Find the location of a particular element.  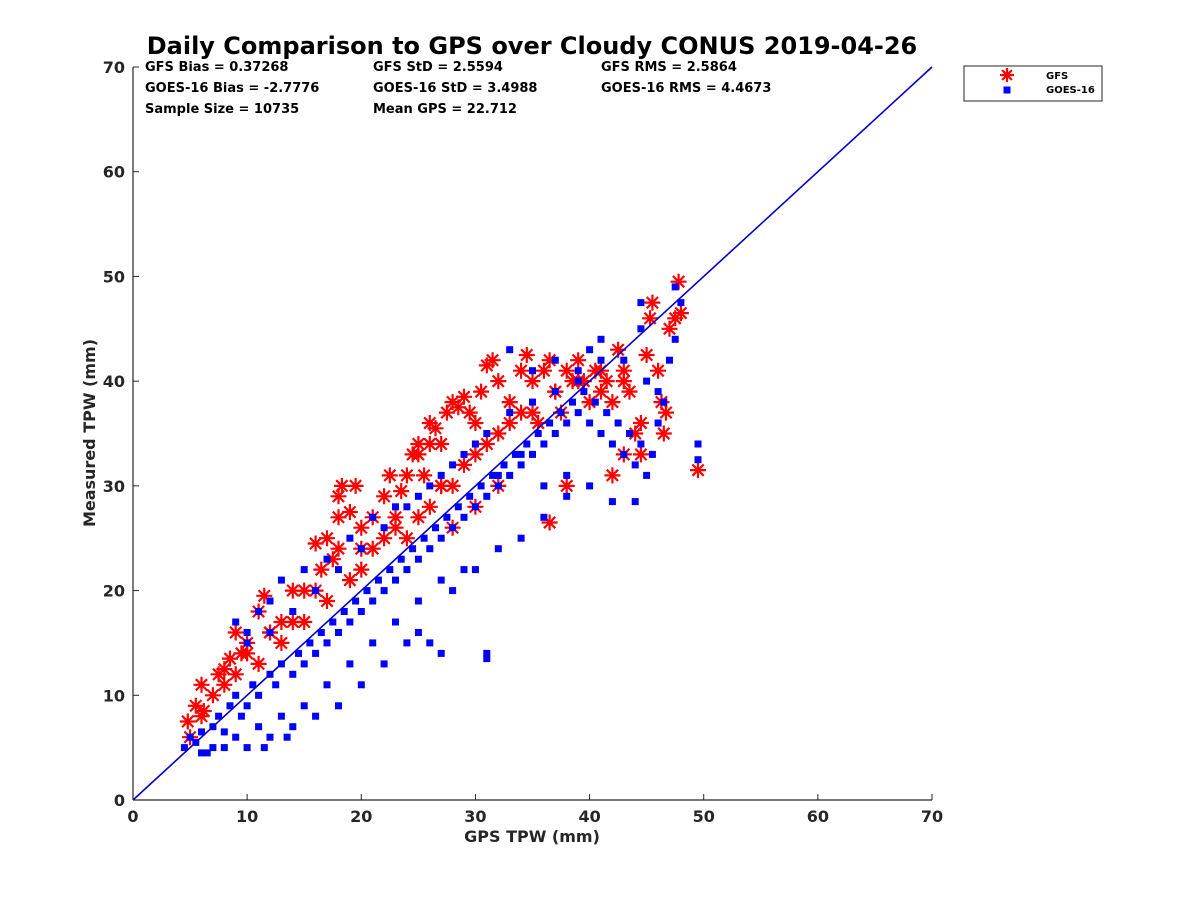

y-tick-label: 60 is located at coordinates (114, 172).